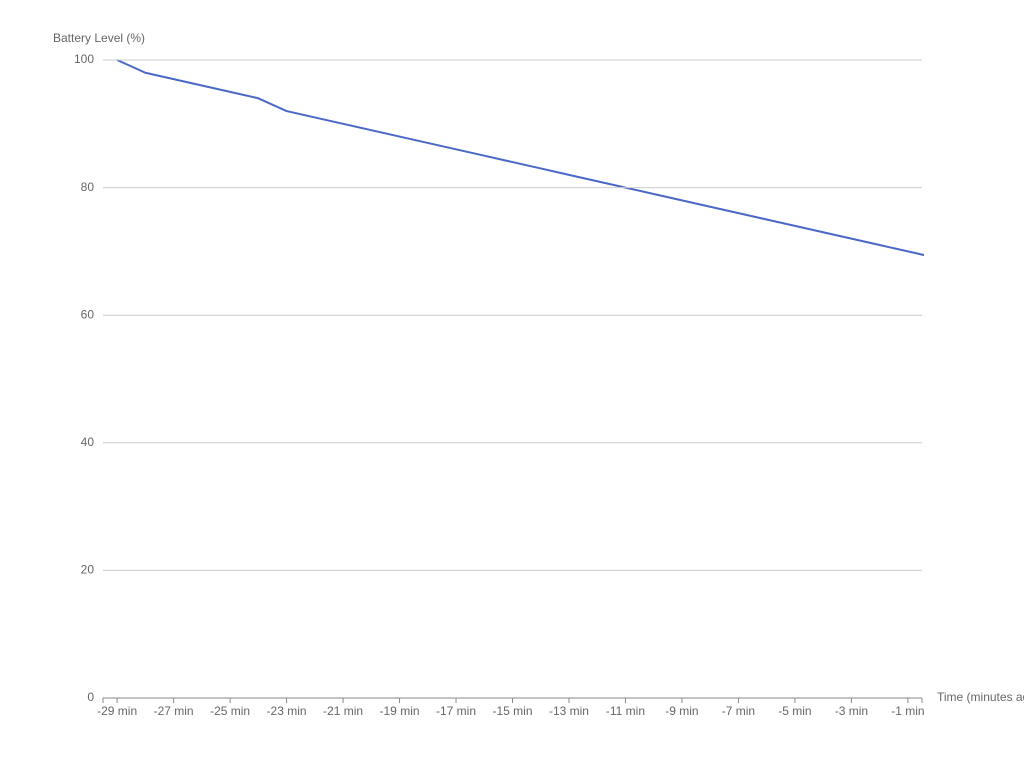 This screenshot has width=1024, height=768. Describe the element at coordinates (230, 711) in the screenshot. I see `x-tick-label: -25 min` at that location.